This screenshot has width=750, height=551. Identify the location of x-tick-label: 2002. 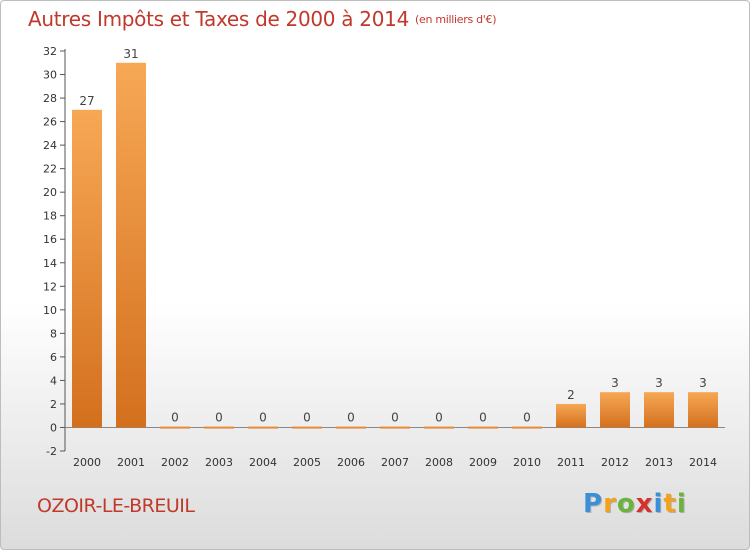
(175, 462).